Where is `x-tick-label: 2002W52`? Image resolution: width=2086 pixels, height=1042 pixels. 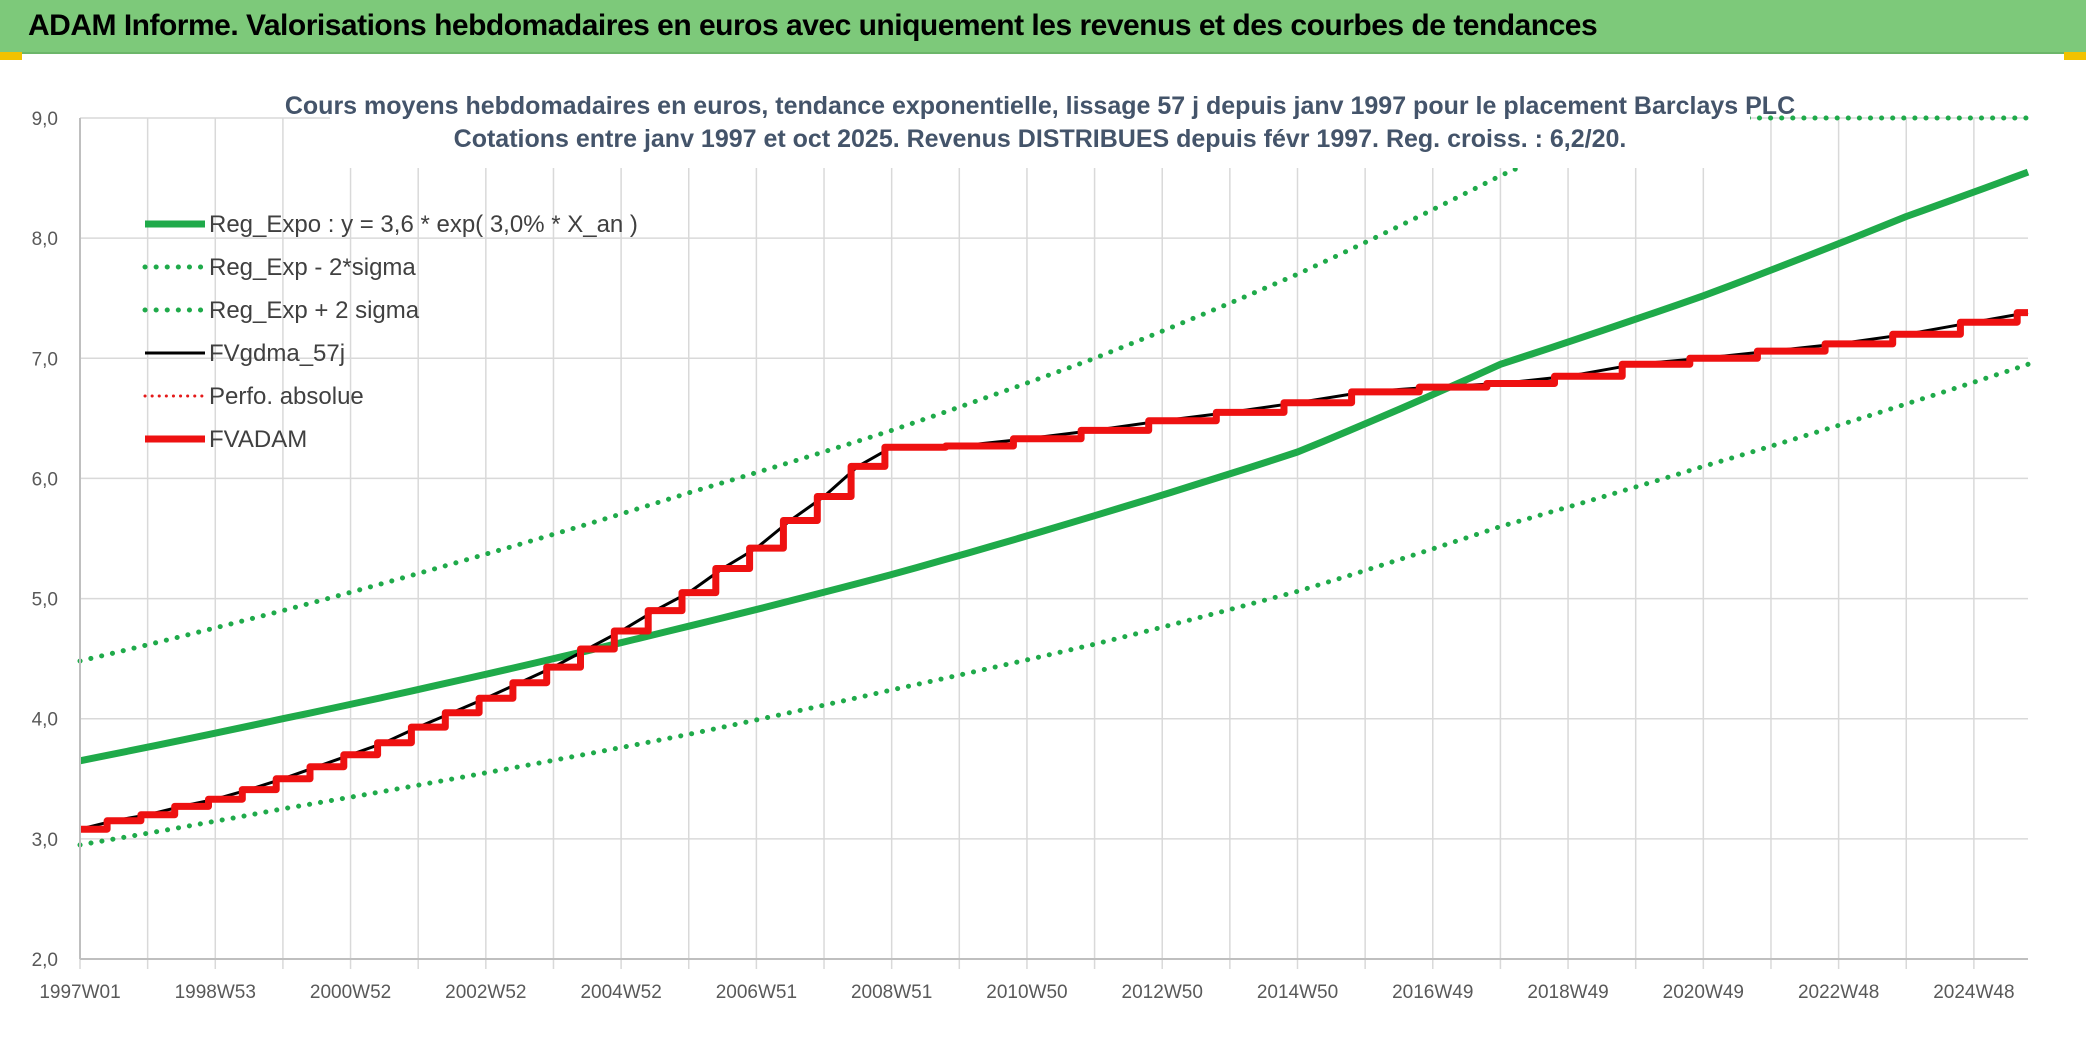 x-tick-label: 2002W52 is located at coordinates (485, 992).